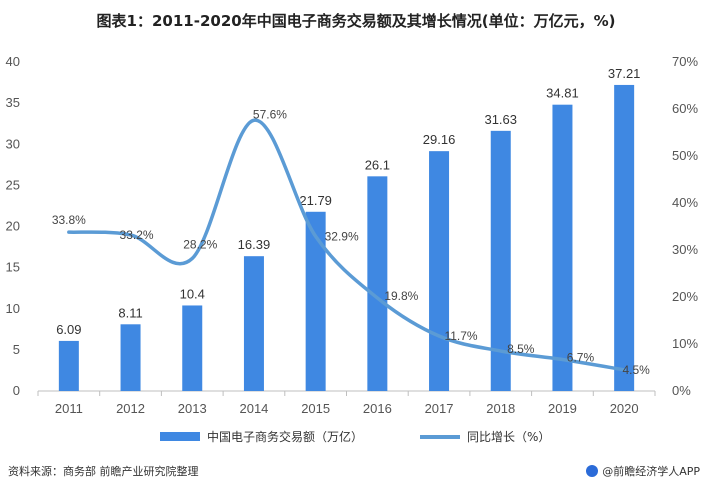 This screenshot has width=712, height=488. Describe the element at coordinates (460, 336) in the screenshot. I see `line-value-label: 11.7%` at that location.